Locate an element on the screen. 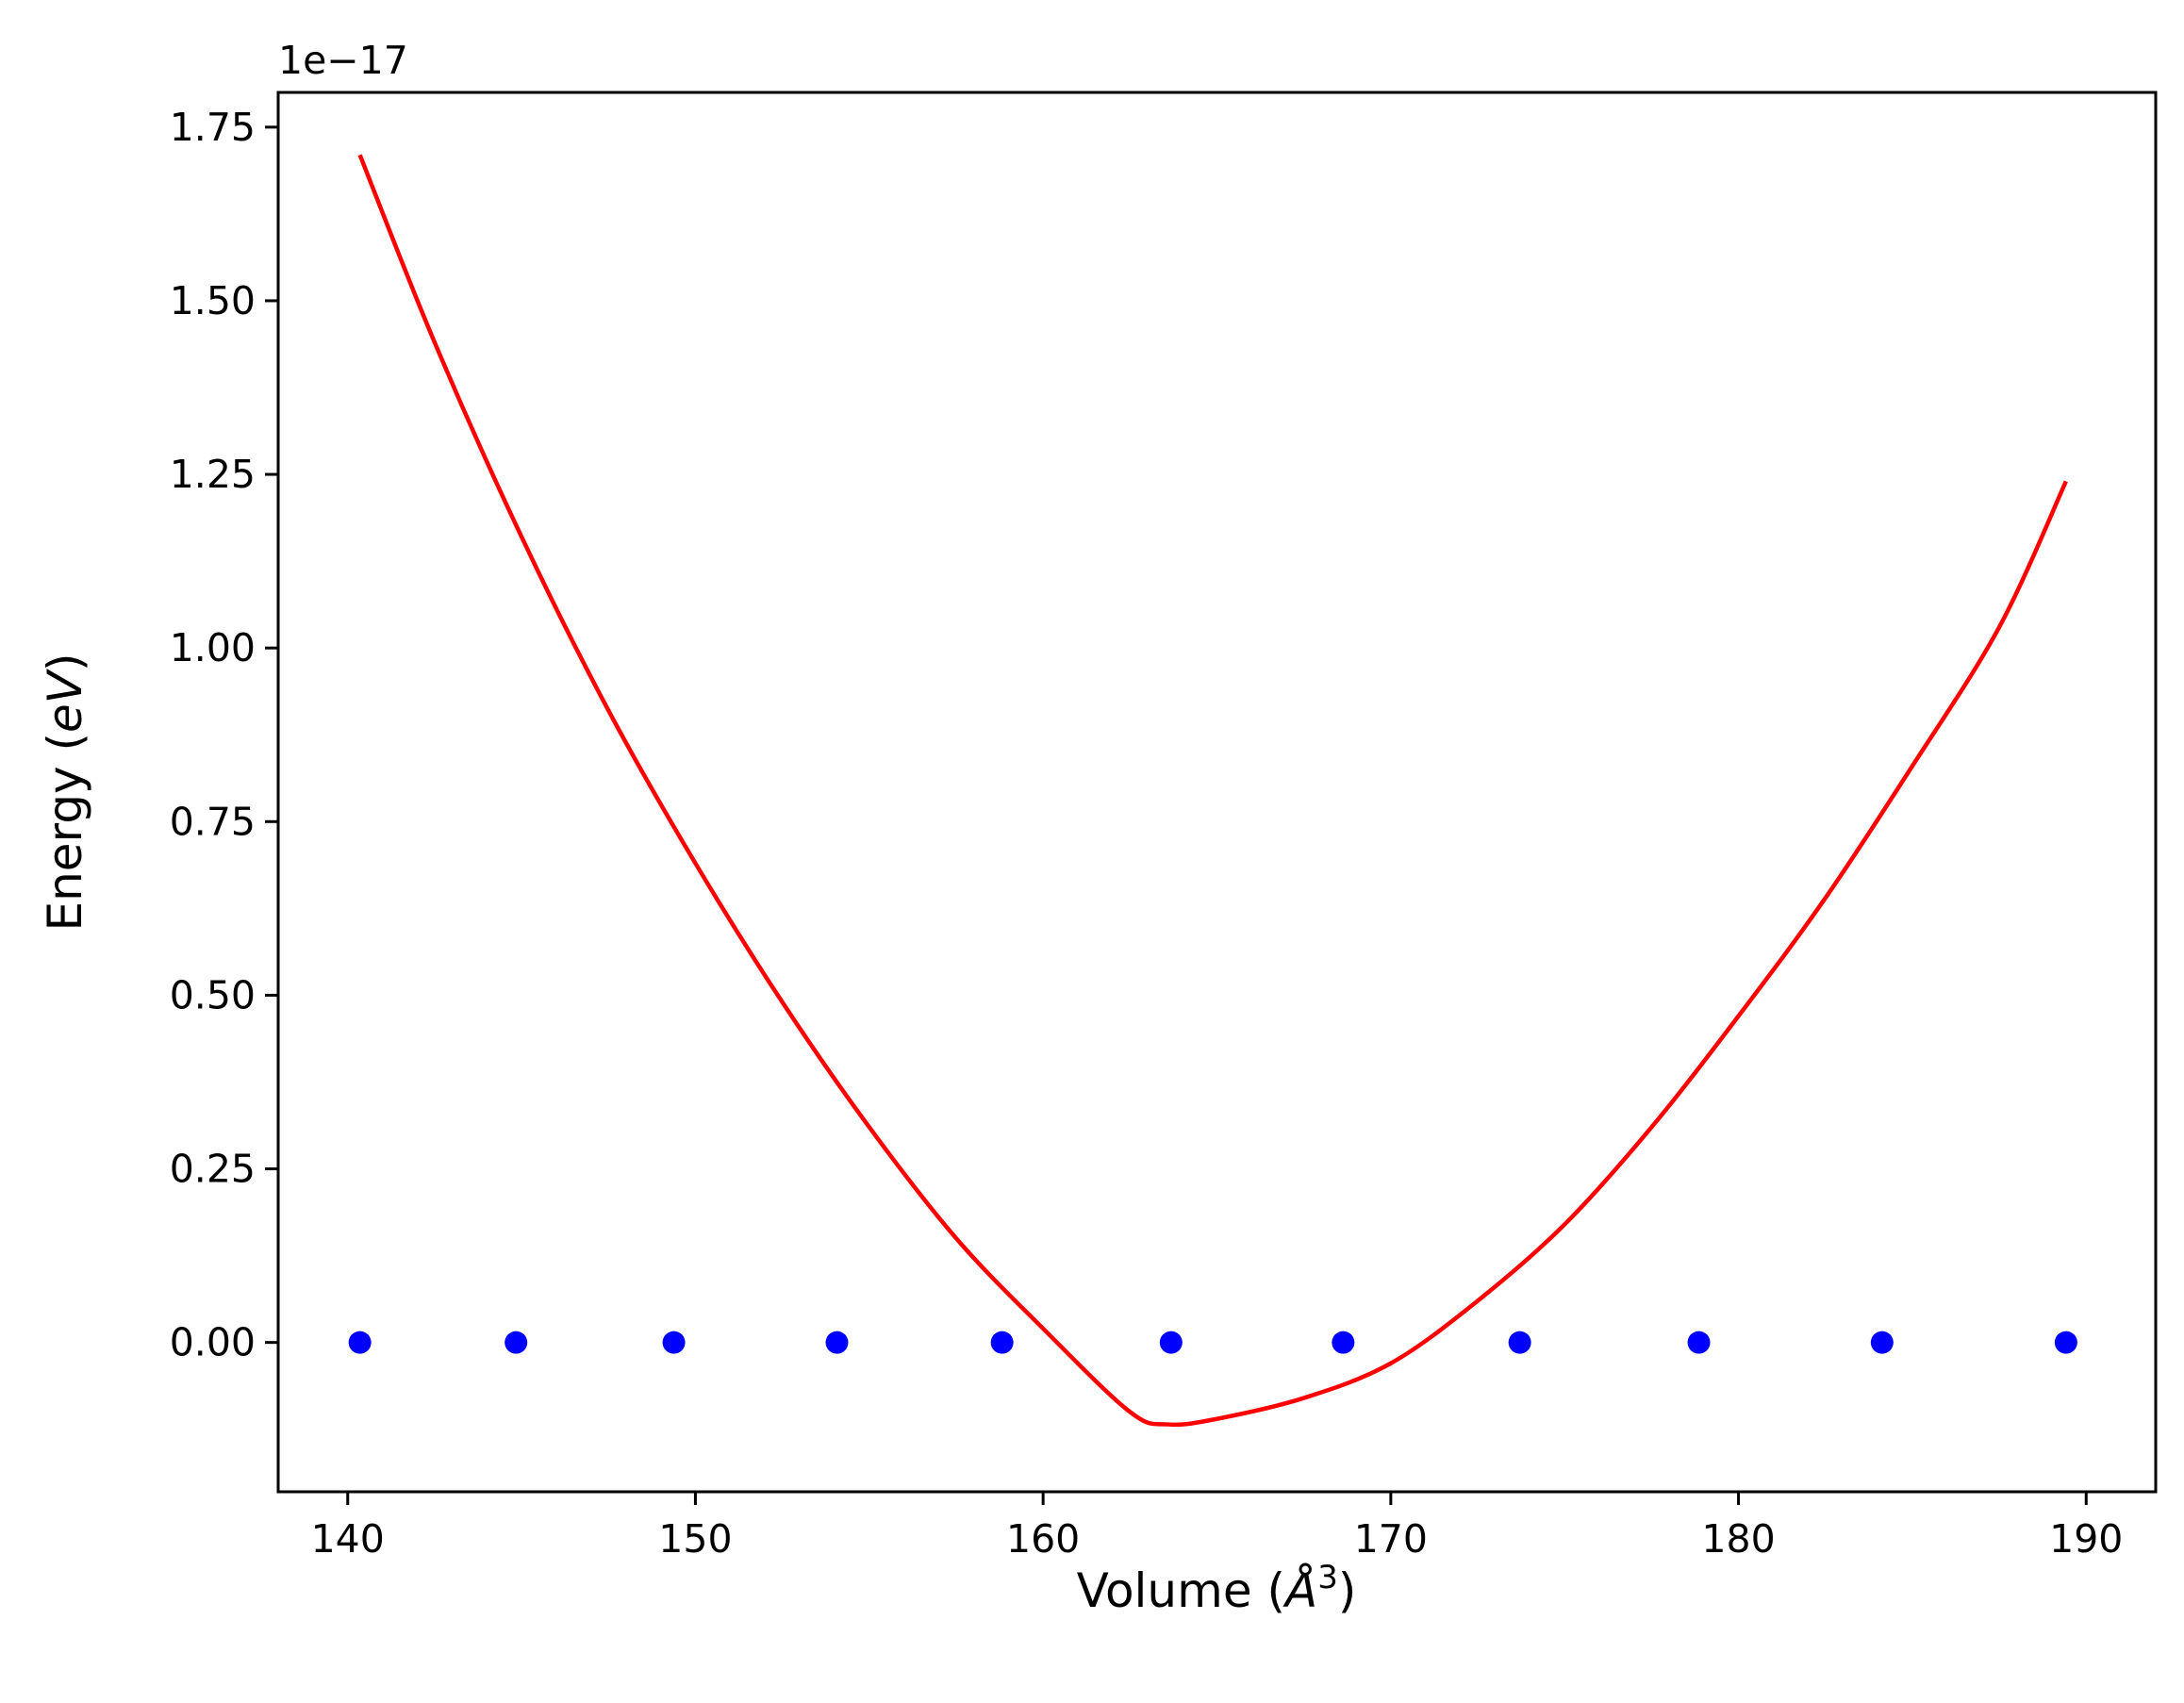 Image resolution: width=2184 pixels, height=1703 pixels. y-tick-label: 0.75 is located at coordinates (213, 821).